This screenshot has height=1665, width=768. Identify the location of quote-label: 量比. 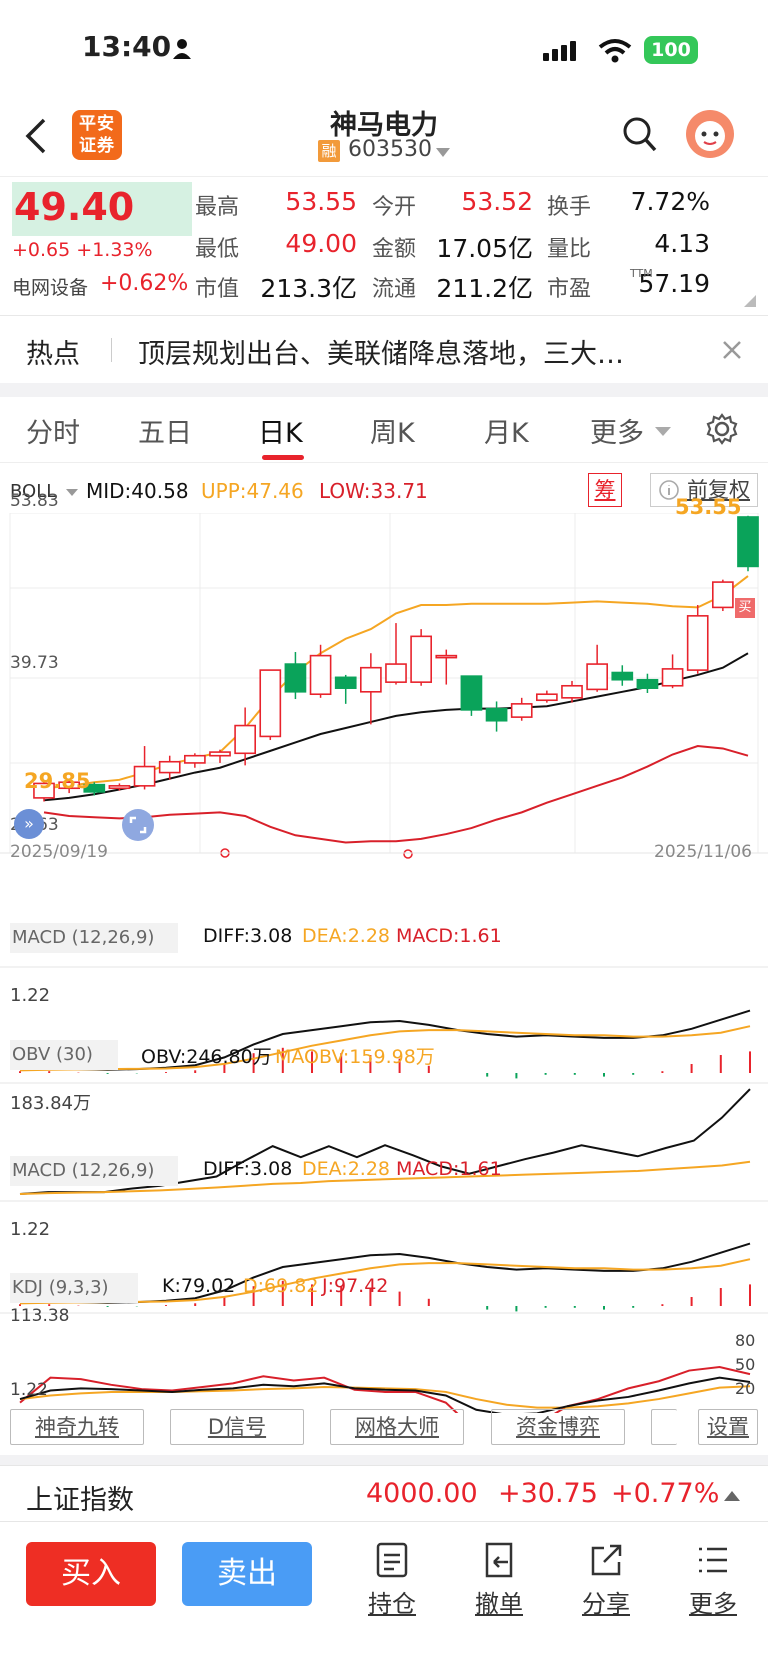
(569, 249).